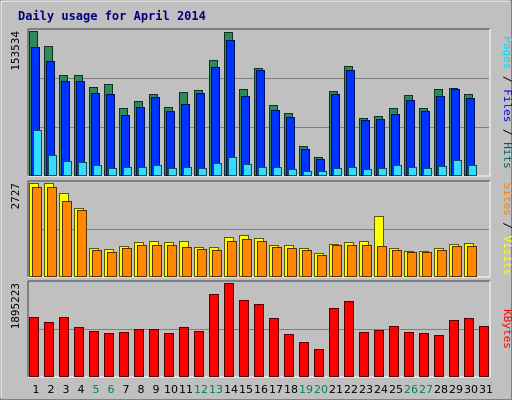 This screenshot has height=400, width=512. I want to click on x-tick-label-day-1: 1, so click(36, 389).